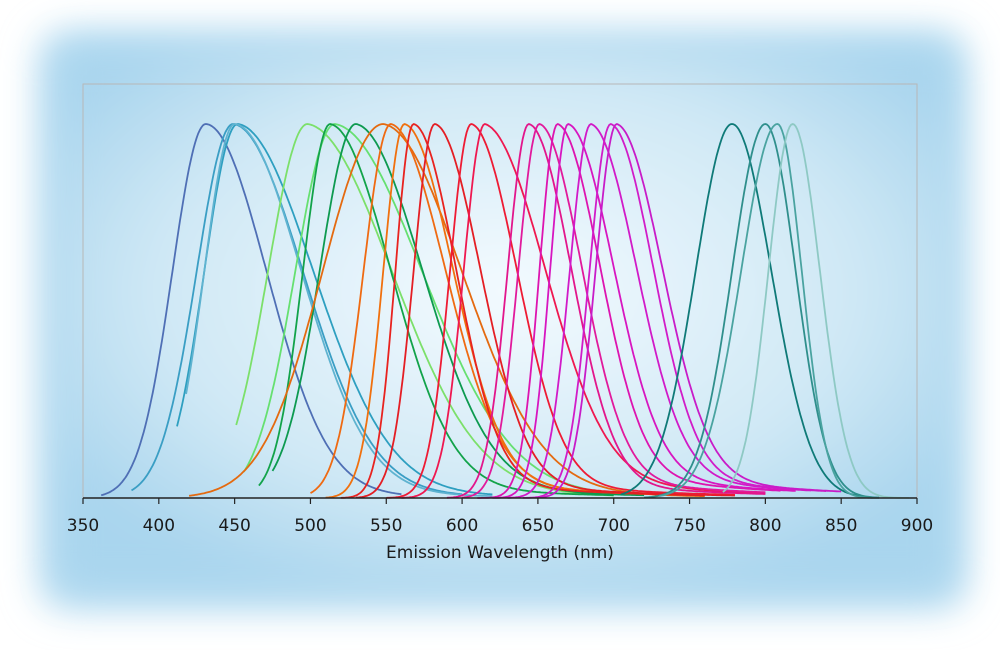 This screenshot has height=650, width=1000. I want to click on x-tick-label: 650, so click(538, 526).